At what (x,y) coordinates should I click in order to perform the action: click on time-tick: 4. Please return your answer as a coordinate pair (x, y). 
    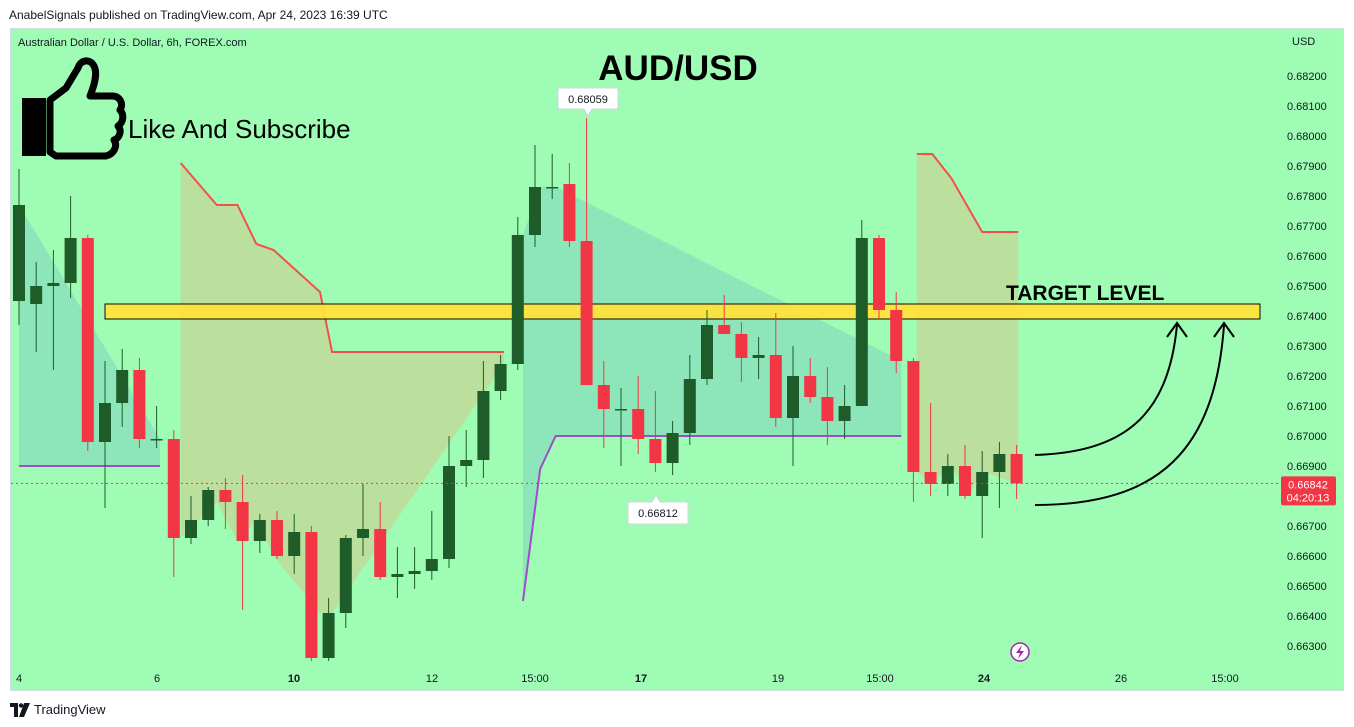
    Looking at the image, I should click on (19, 679).